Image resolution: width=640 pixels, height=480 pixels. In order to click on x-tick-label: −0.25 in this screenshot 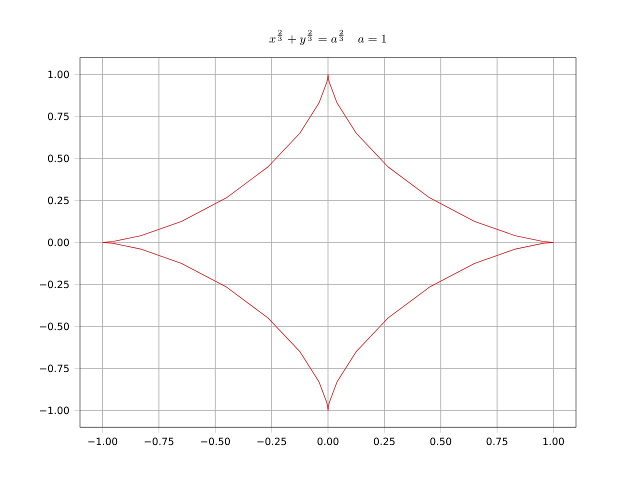, I will do `click(271, 442)`.